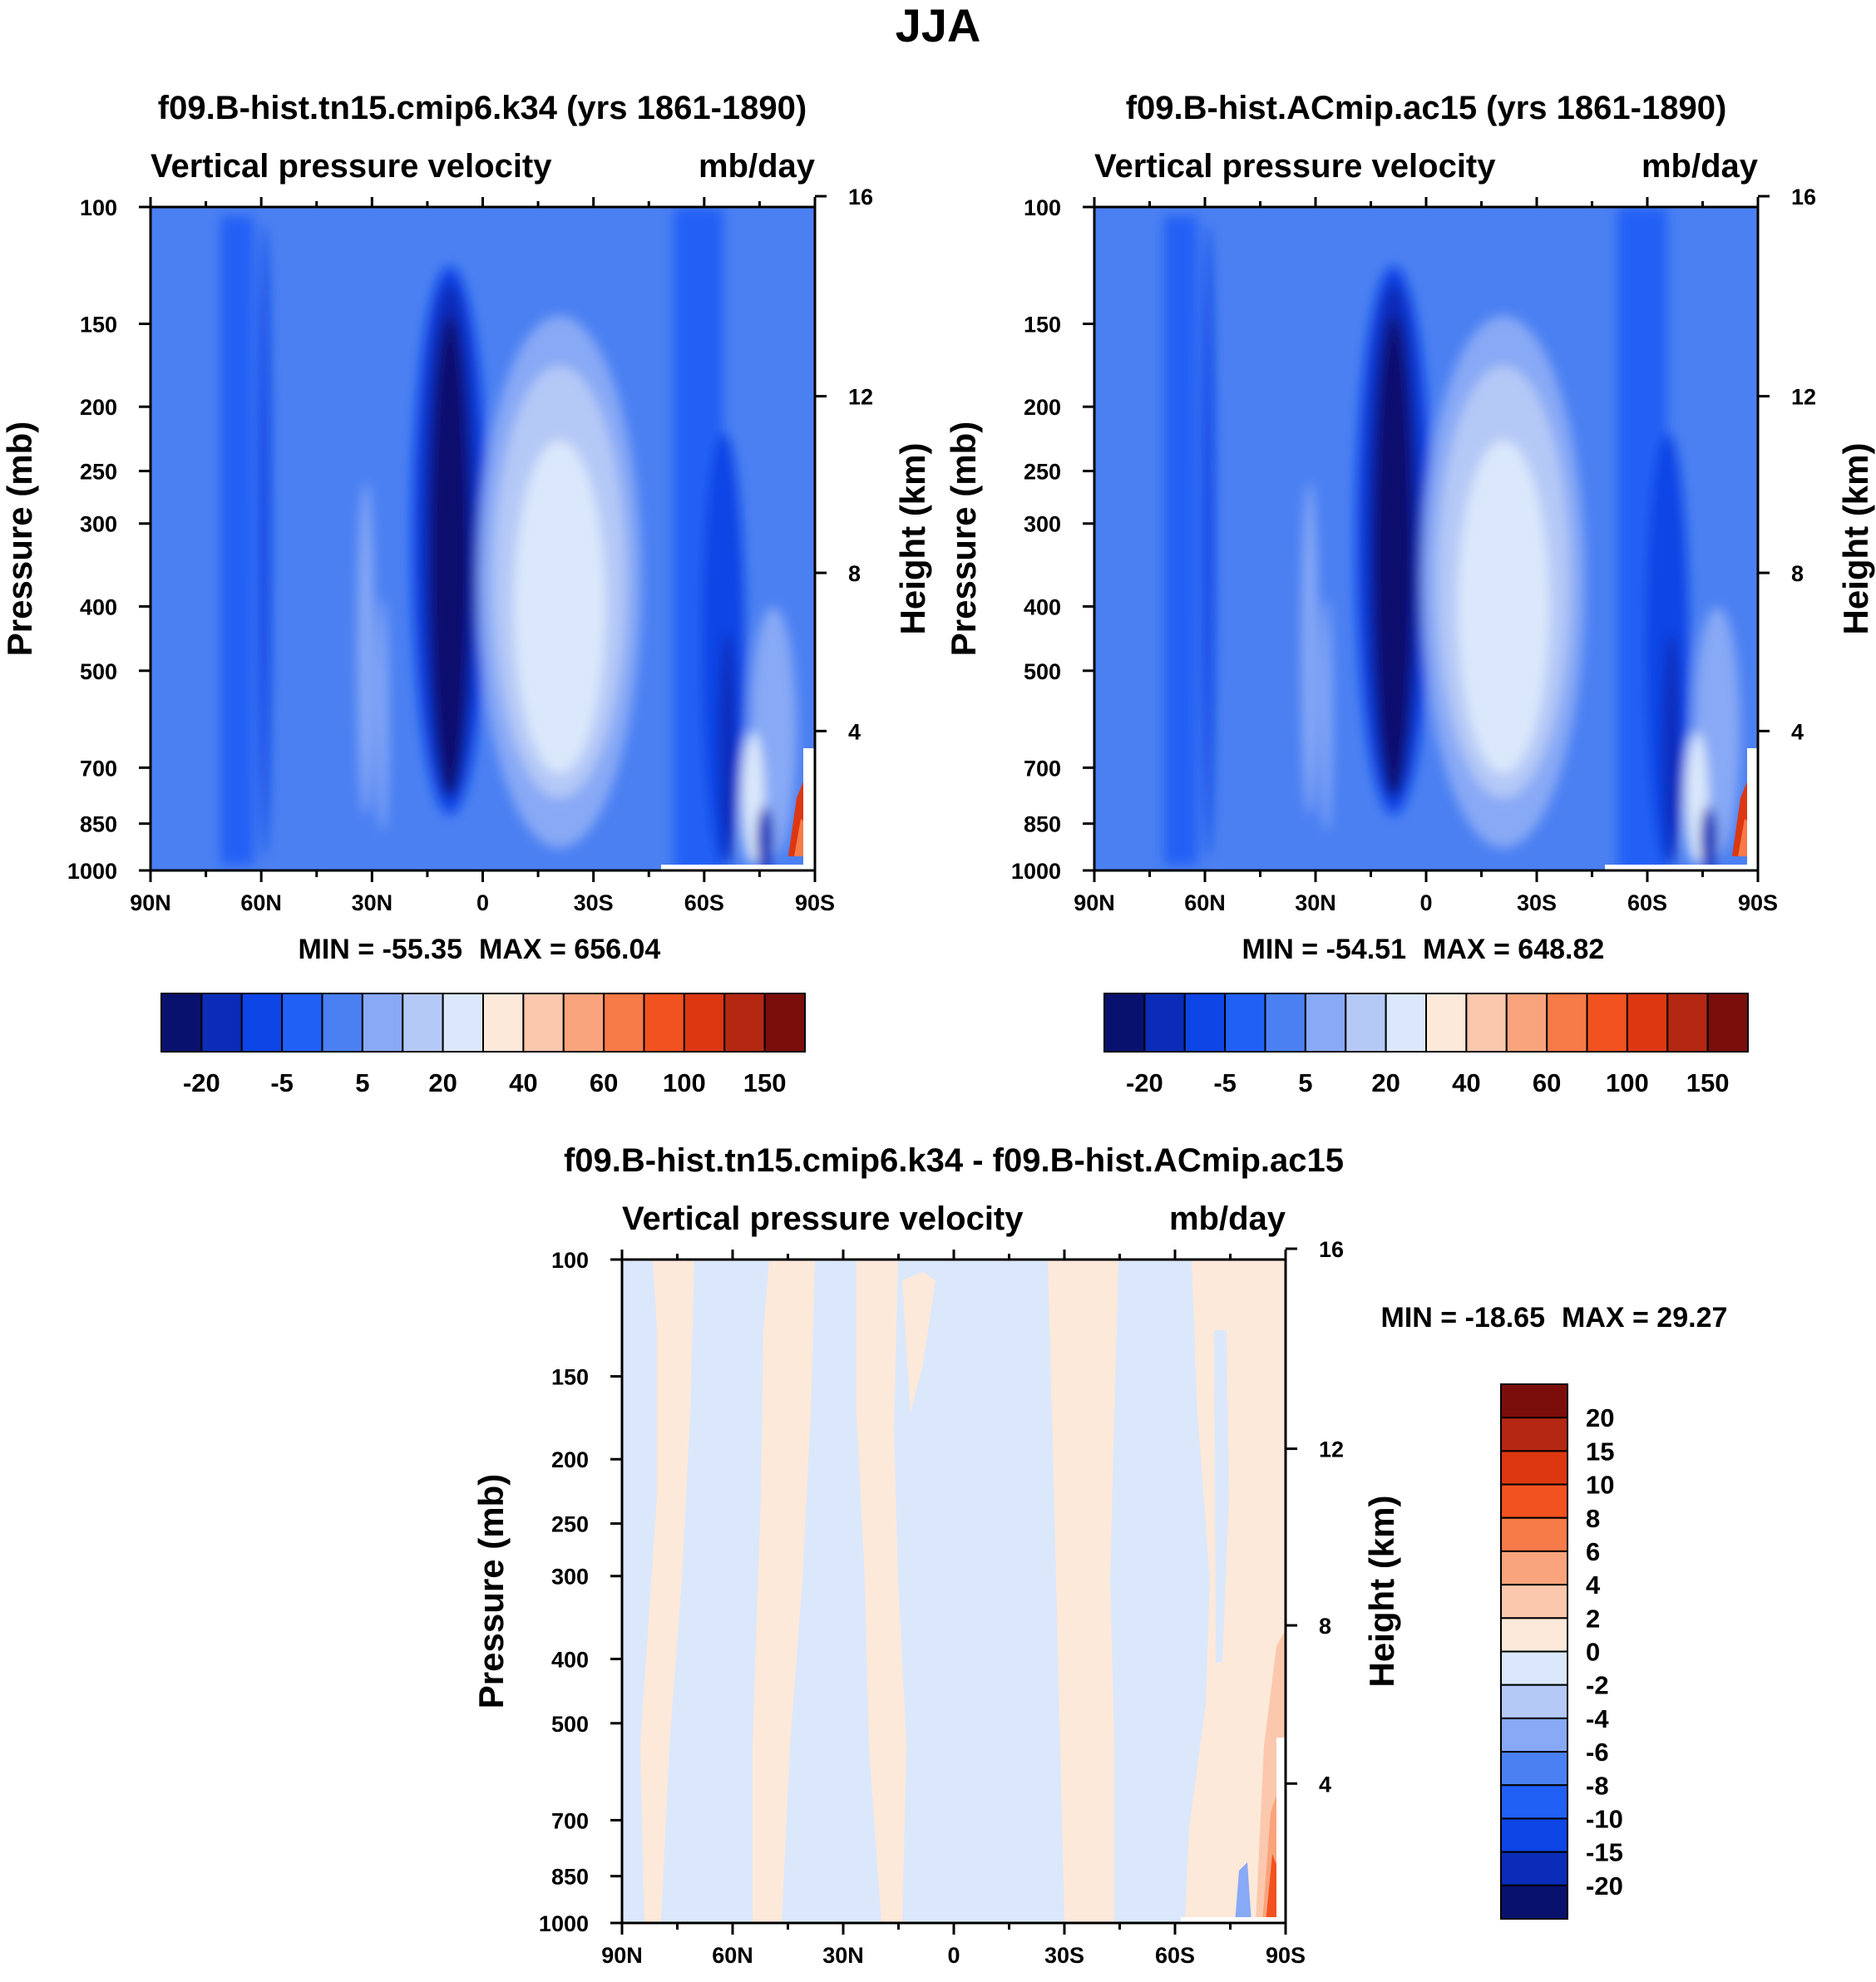  Describe the element at coordinates (1463, 1318) in the screenshot. I see `panel-diff-min: MIN = -18.65` at that location.